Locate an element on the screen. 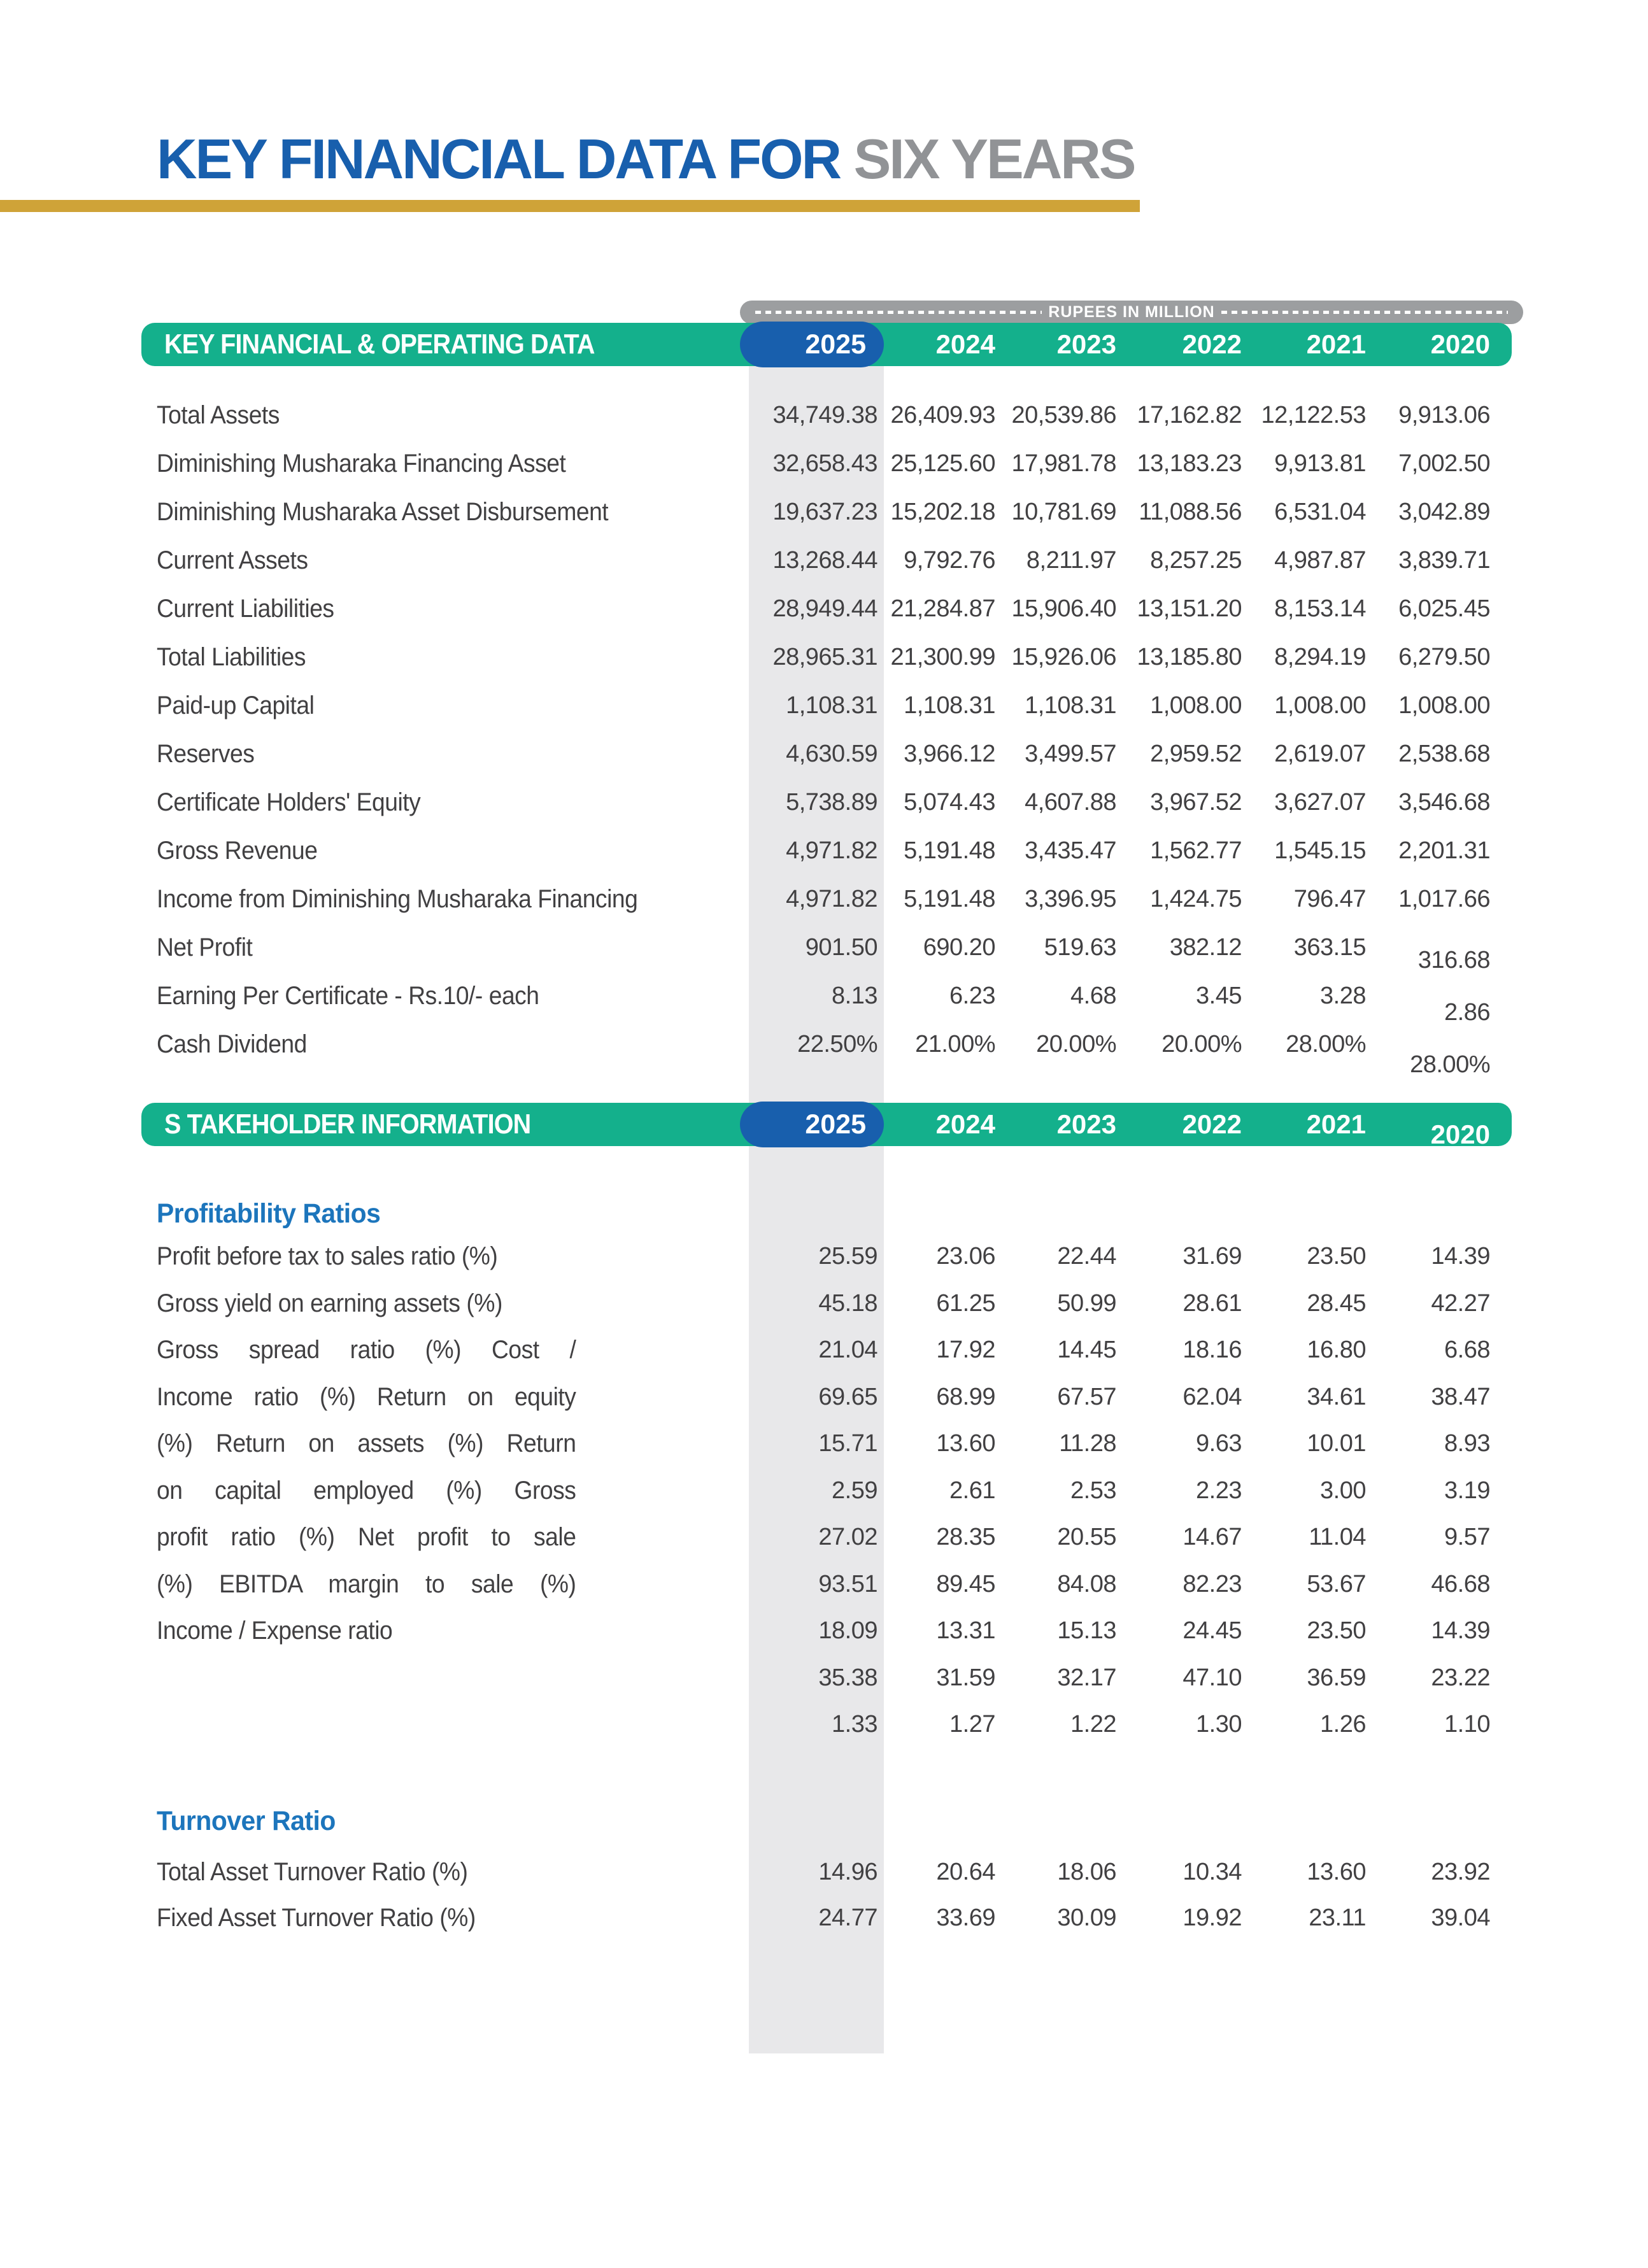 The image size is (1648, 2268). value-2025: 22.50% is located at coordinates (837, 1044).